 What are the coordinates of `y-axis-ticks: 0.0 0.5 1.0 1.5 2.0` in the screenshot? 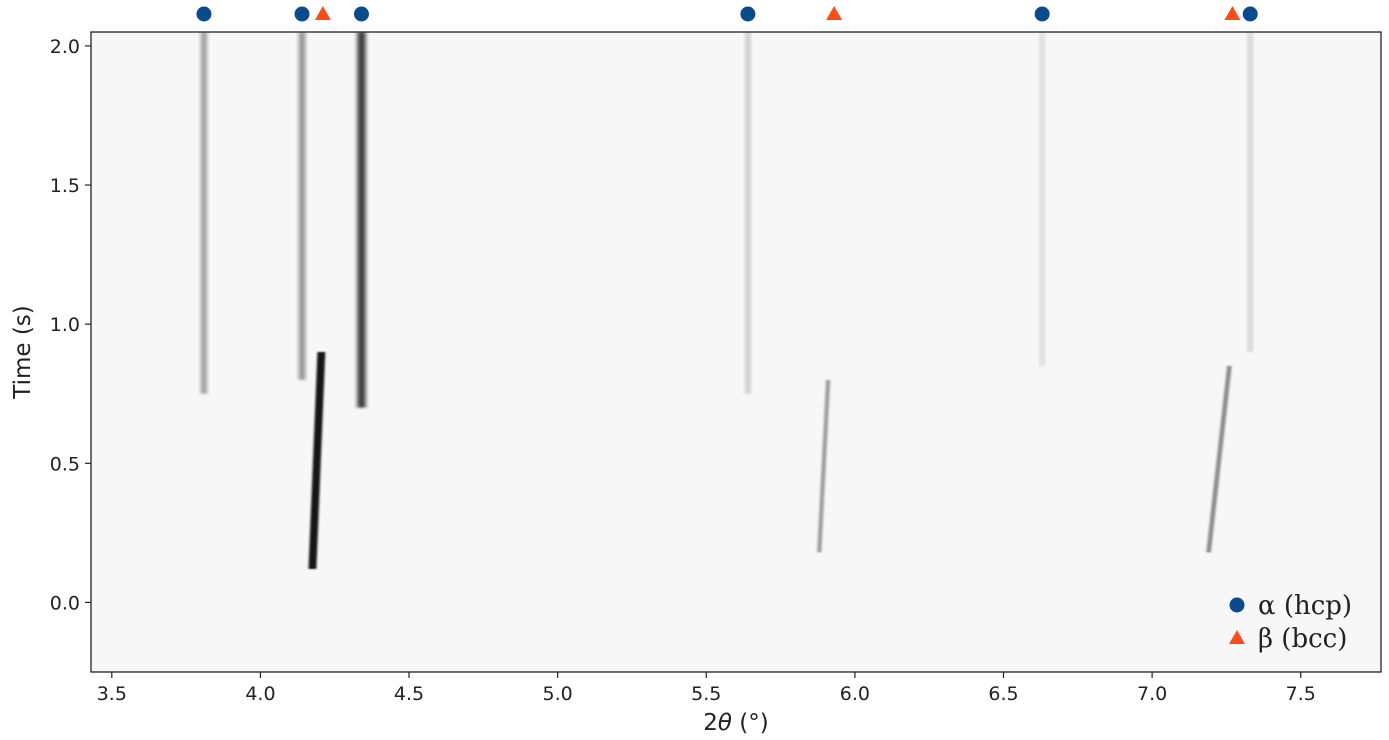 It's located at (70, 325).